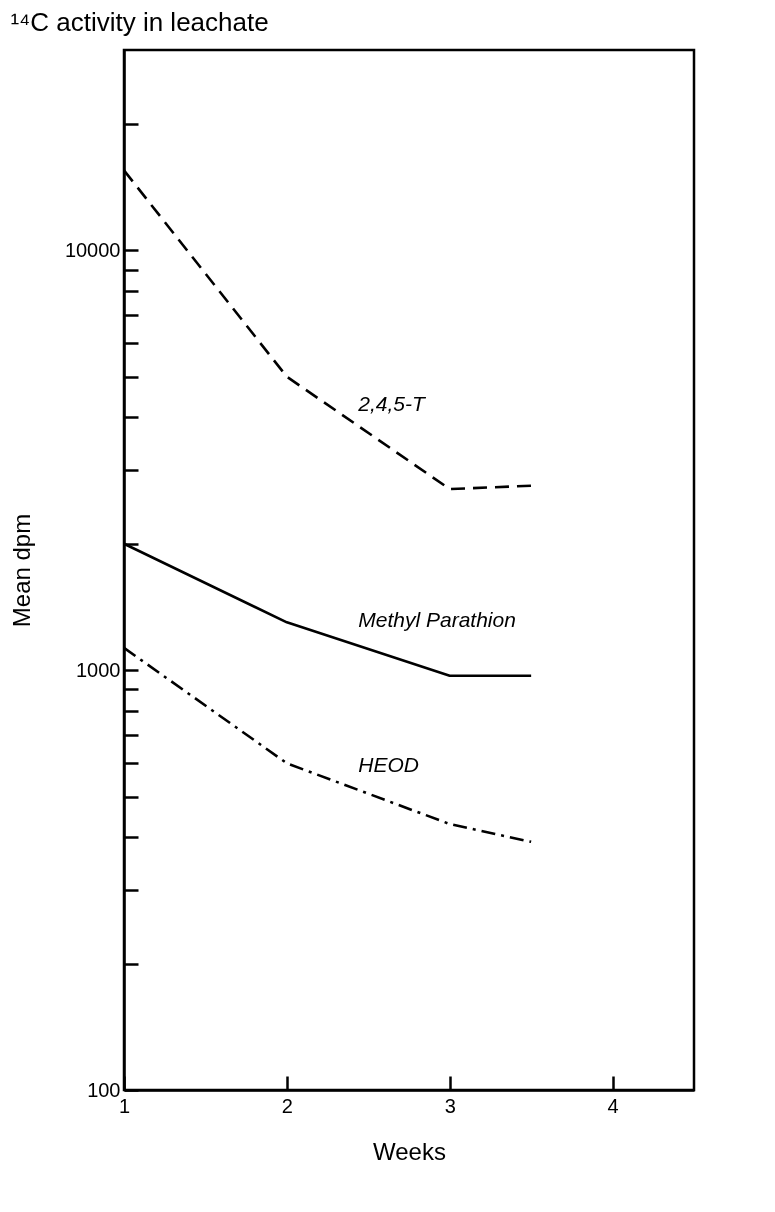 The image size is (775, 1212). I want to click on y-tick-label: 100, so click(104, 1089).